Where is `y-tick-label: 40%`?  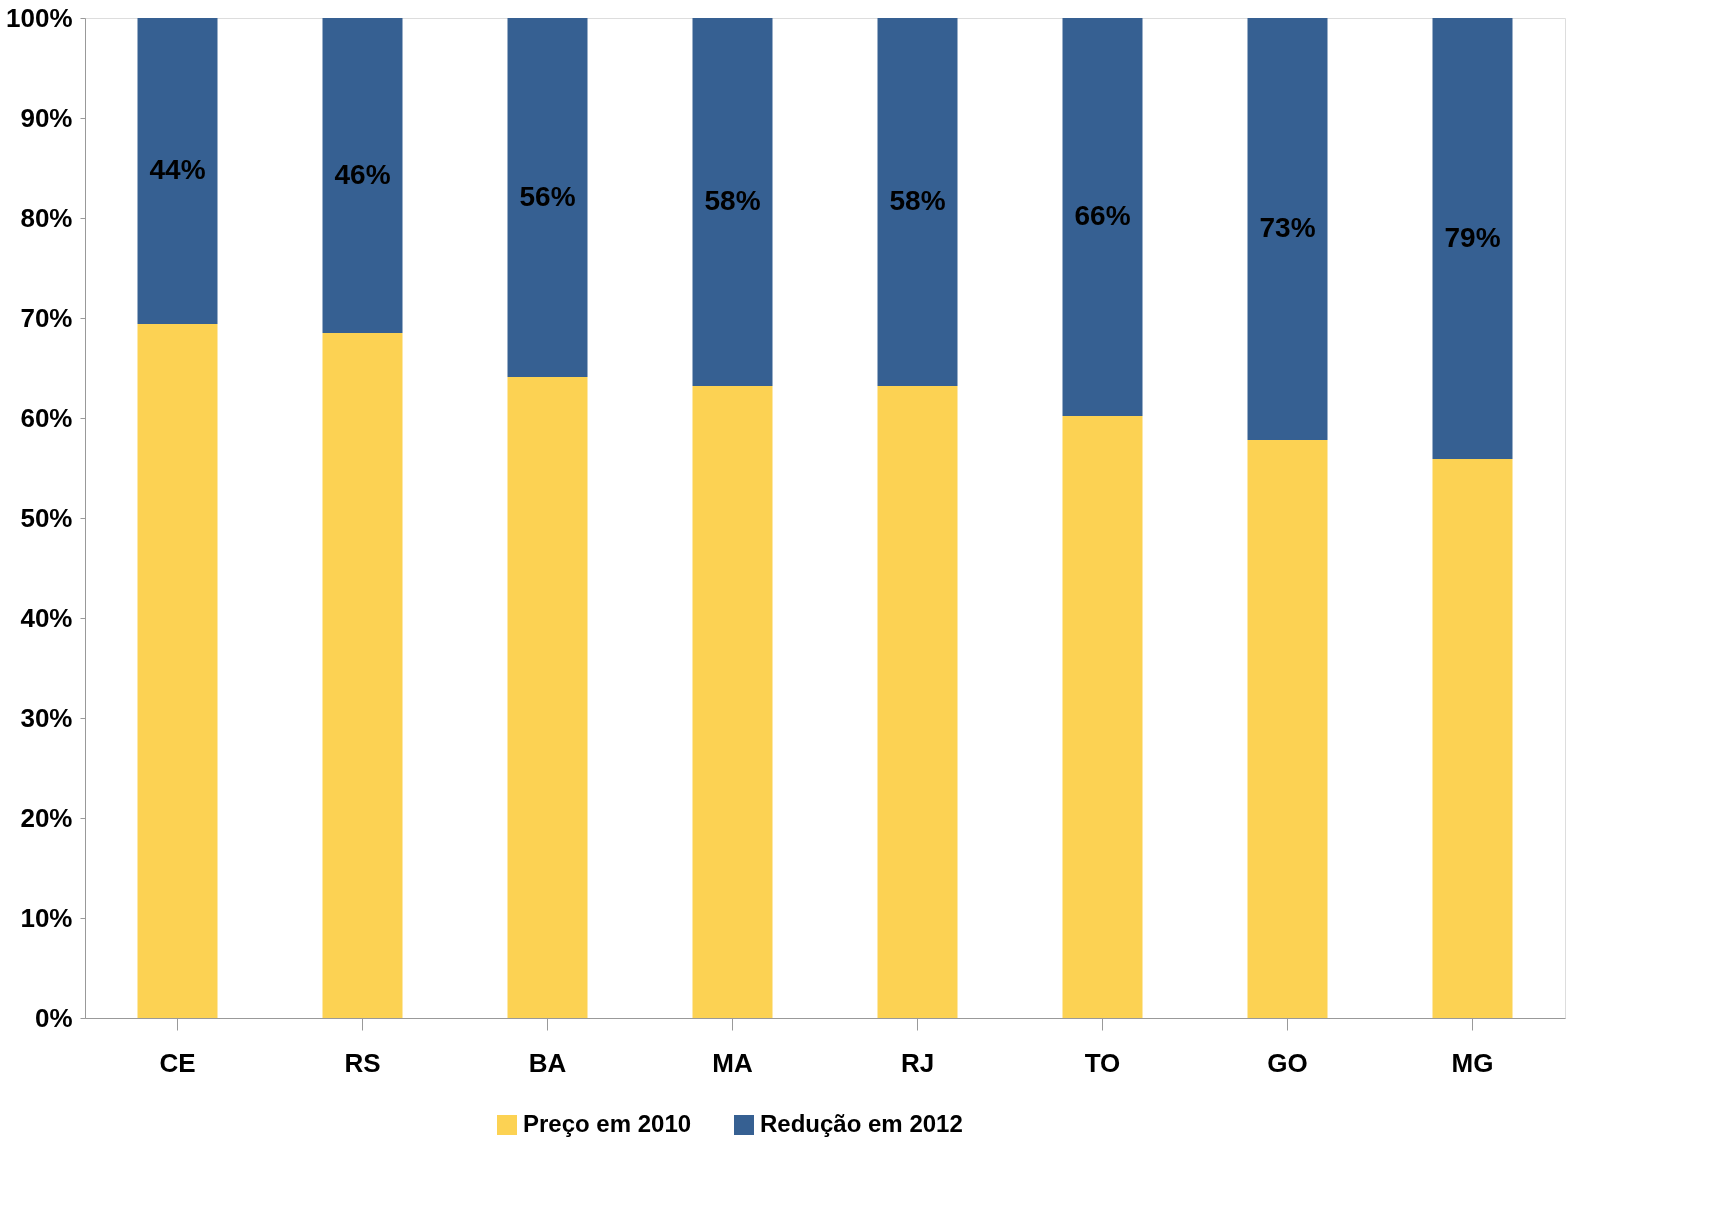 y-tick-label: 40% is located at coordinates (46, 617).